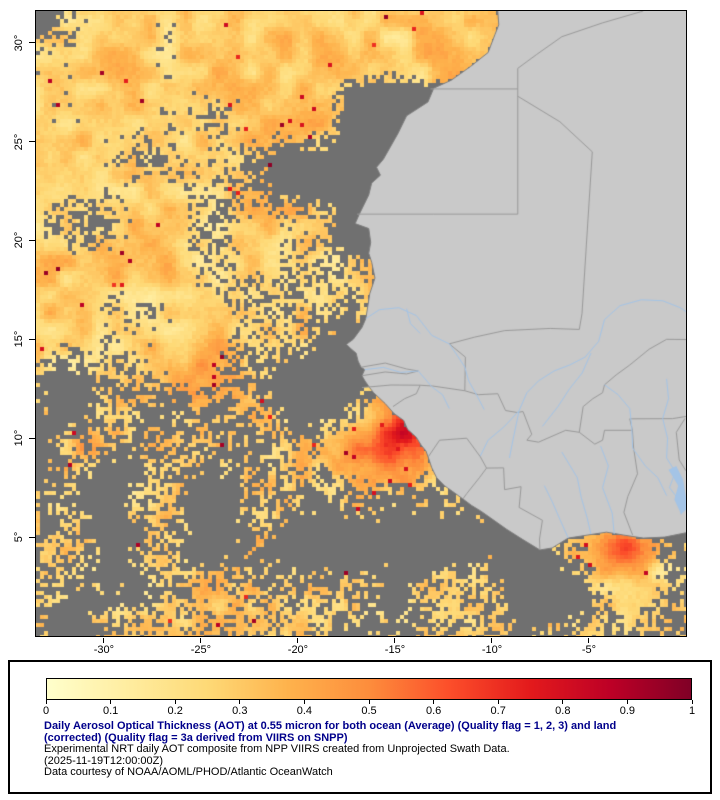  I want to click on colorbar-tick-label: 0.8, so click(563, 711).